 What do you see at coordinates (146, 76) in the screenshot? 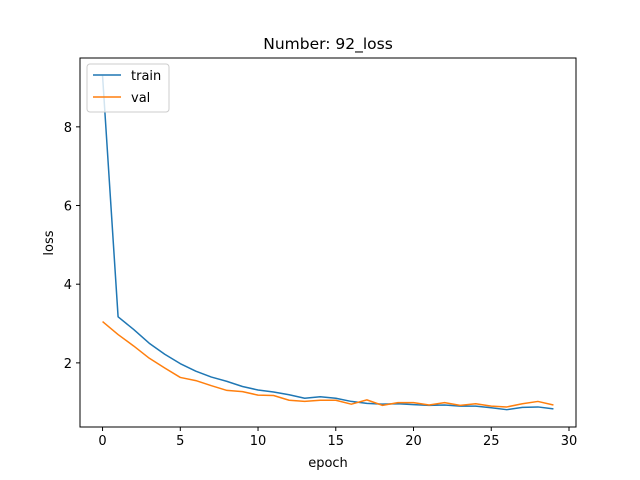
I see `legend-label-train: train` at bounding box center [146, 76].